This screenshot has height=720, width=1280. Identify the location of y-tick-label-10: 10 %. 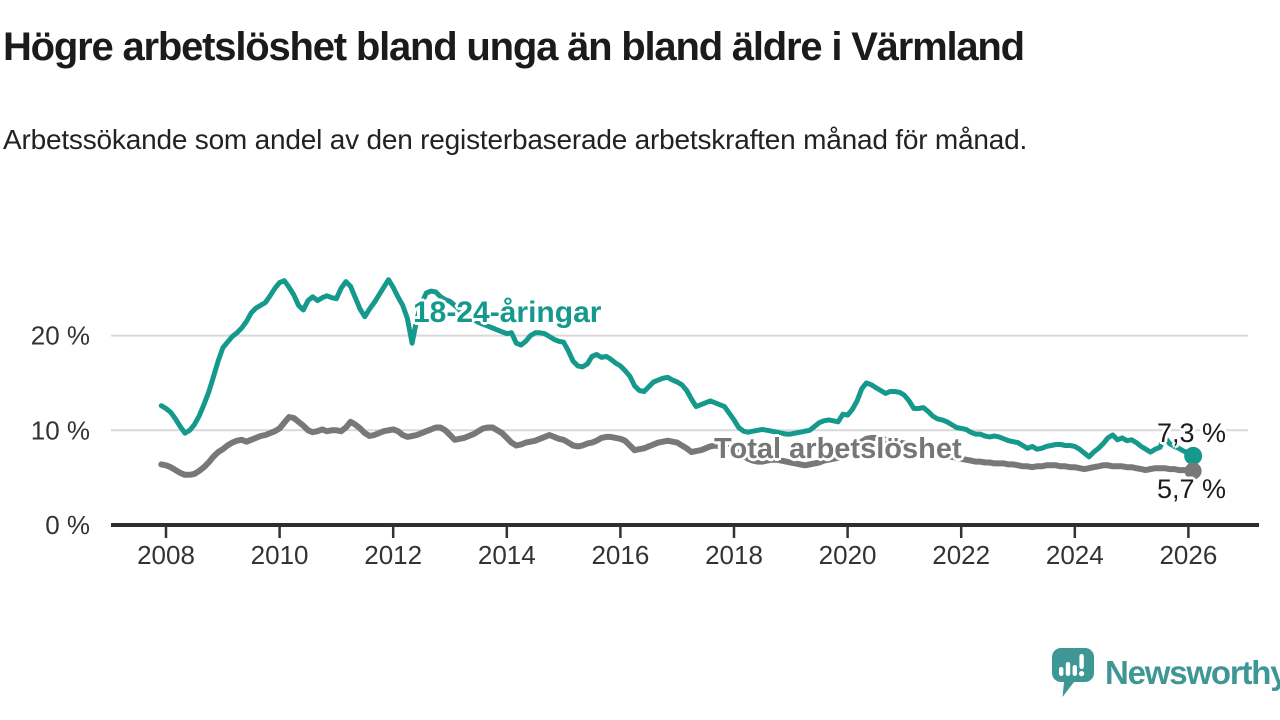
(60, 430).